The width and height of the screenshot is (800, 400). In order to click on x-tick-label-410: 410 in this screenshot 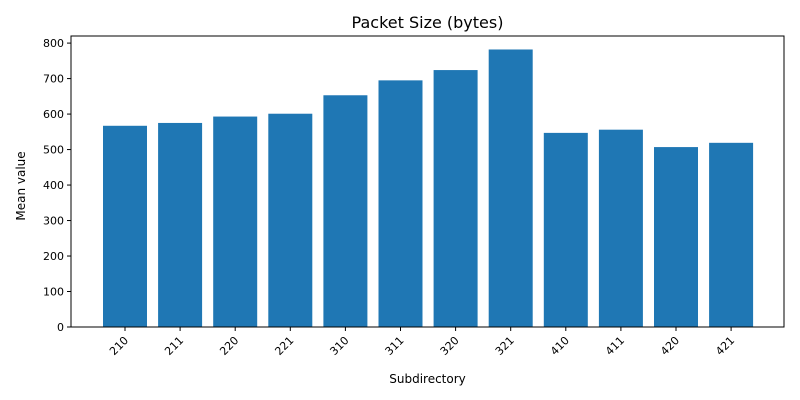, I will do `click(560, 346)`.